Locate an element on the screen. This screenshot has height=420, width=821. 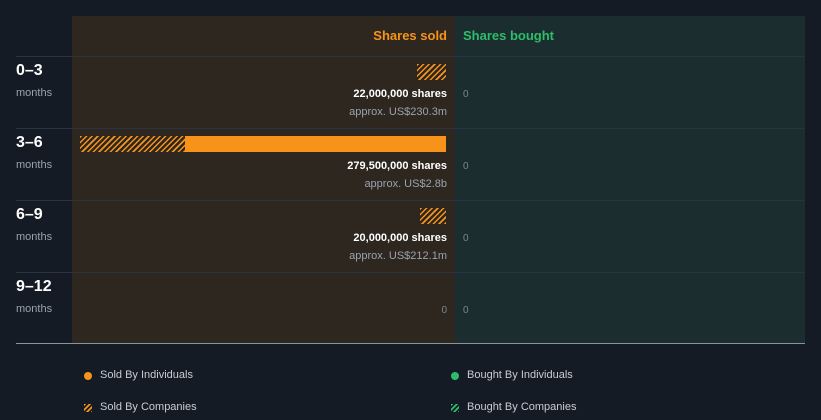
legend-bought-individuals: Bought By Individuals is located at coordinates (520, 375).